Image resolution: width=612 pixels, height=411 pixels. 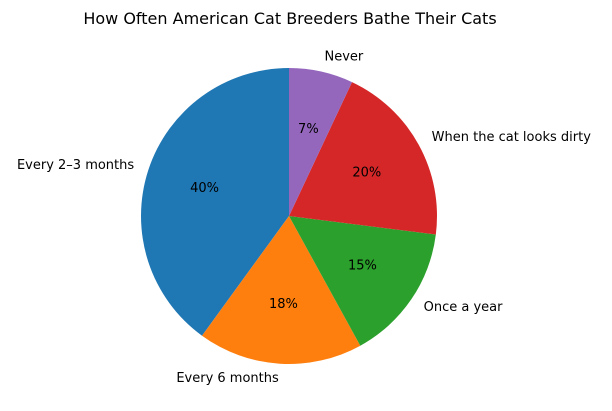 What do you see at coordinates (283, 304) in the screenshot?
I see `percent-label-every-6-months: 18%` at bounding box center [283, 304].